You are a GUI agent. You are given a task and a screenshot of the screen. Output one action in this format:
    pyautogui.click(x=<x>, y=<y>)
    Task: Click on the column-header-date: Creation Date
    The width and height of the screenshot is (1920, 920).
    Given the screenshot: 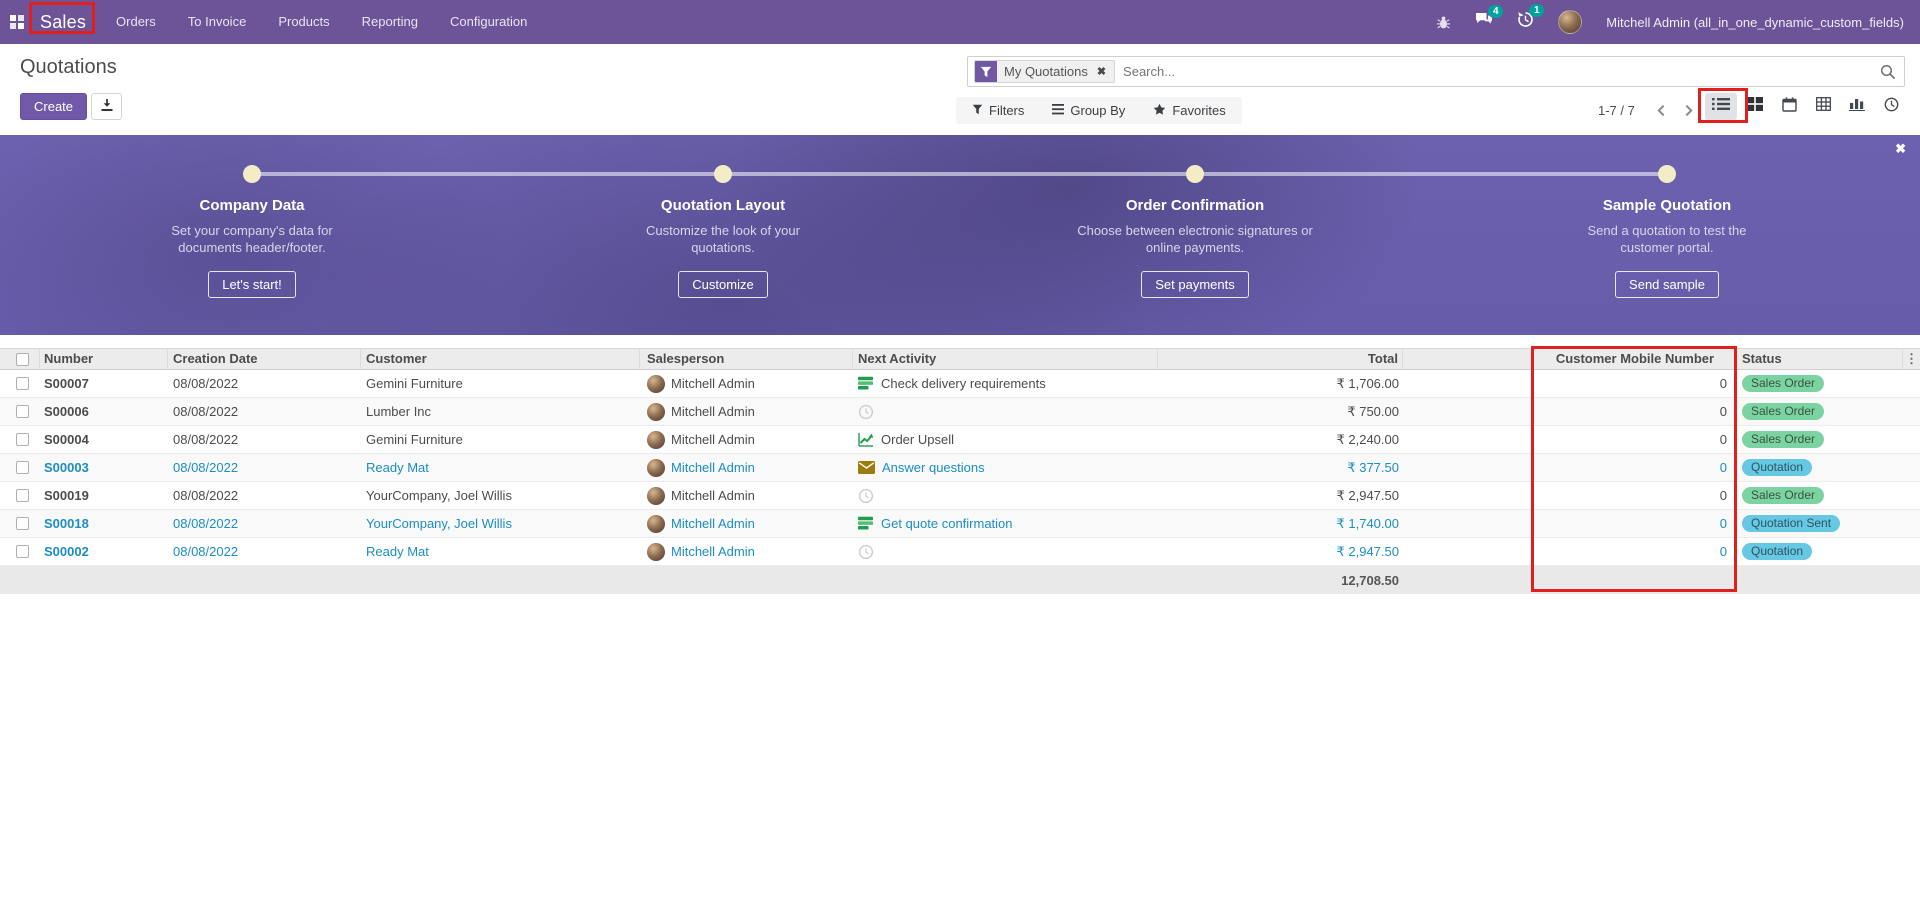 What is the action you would take?
    pyautogui.click(x=264, y=359)
    